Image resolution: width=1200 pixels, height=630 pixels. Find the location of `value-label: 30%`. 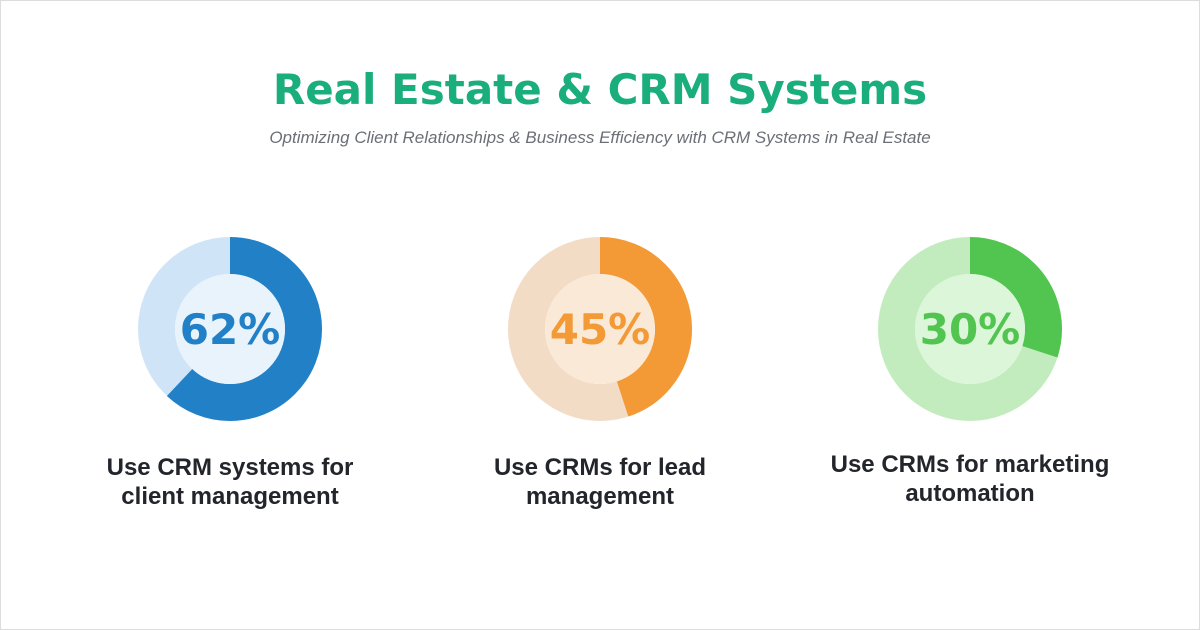

value-label: 30% is located at coordinates (970, 329).